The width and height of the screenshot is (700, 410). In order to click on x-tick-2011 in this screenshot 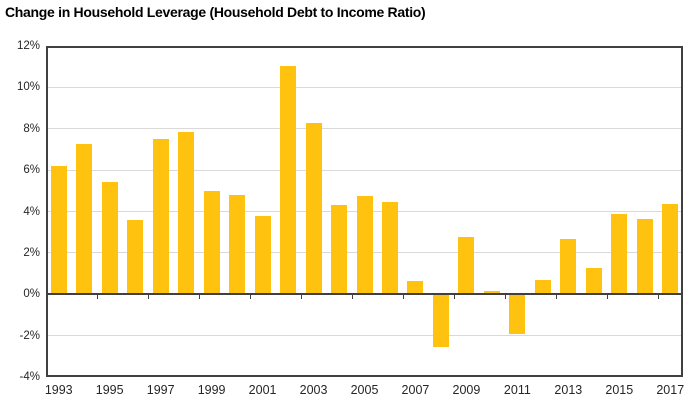, I will do `click(505, 297)`.